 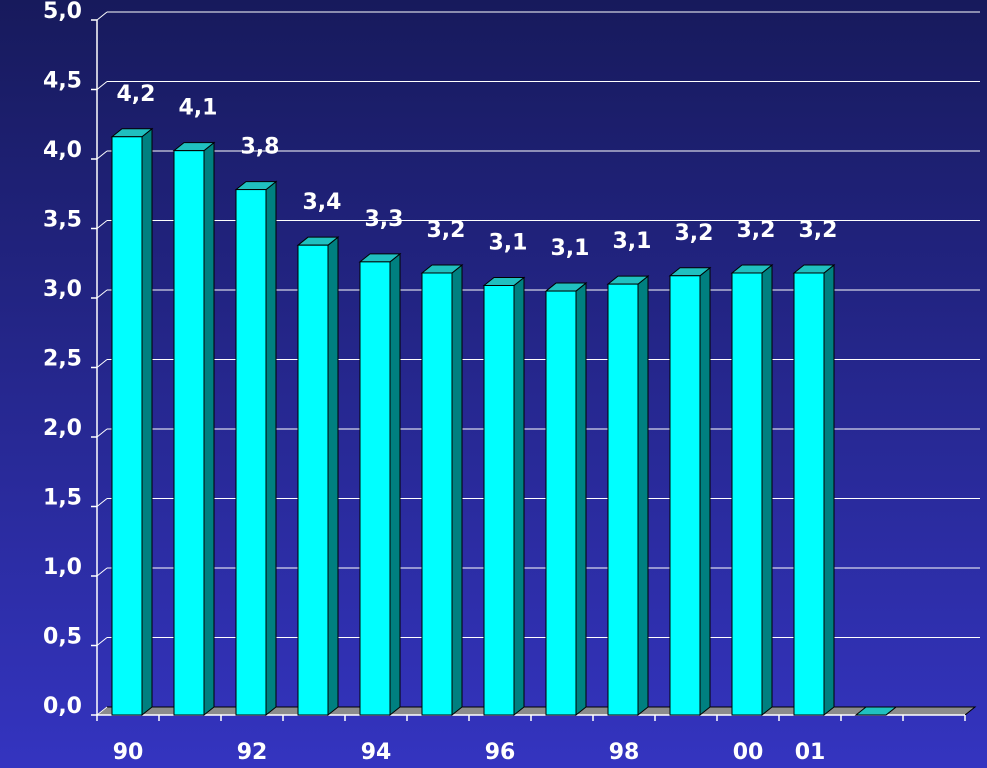 I want to click on value-label: 3,8, so click(x=260, y=147).